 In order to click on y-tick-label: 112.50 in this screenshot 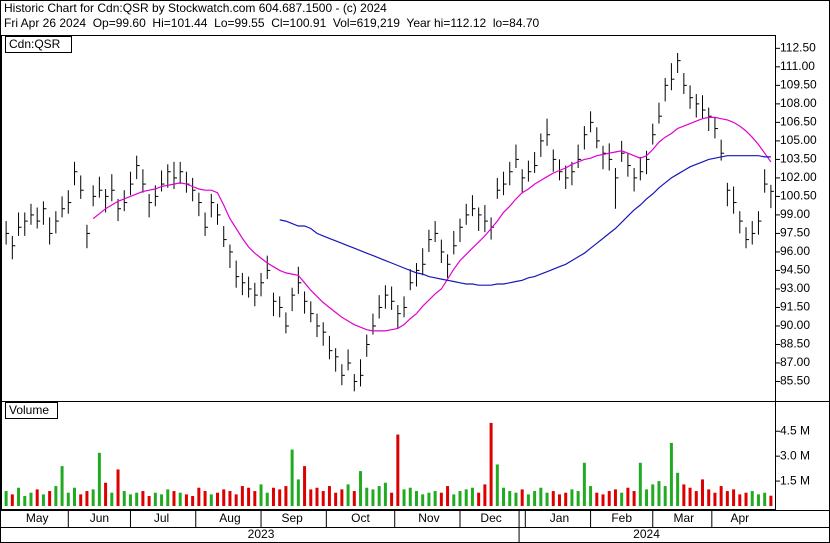, I will do `click(798, 48)`.